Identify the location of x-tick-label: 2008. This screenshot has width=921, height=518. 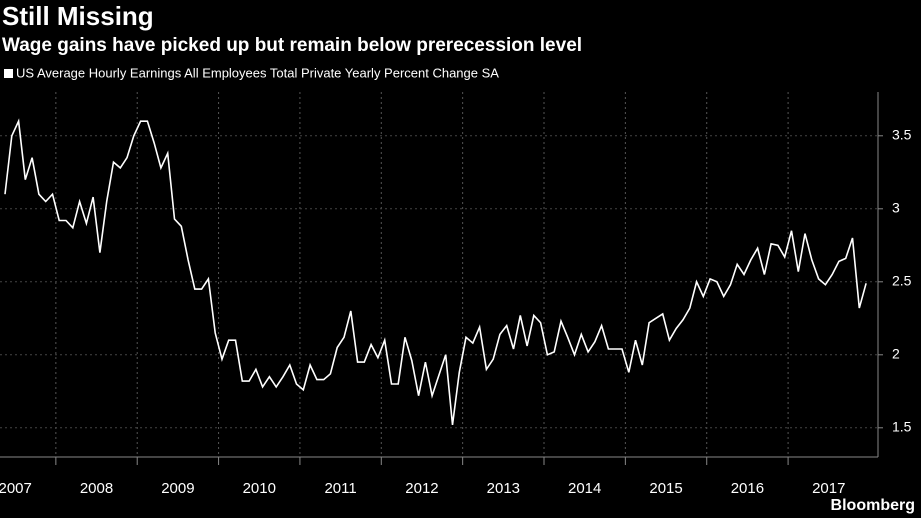
(96, 488).